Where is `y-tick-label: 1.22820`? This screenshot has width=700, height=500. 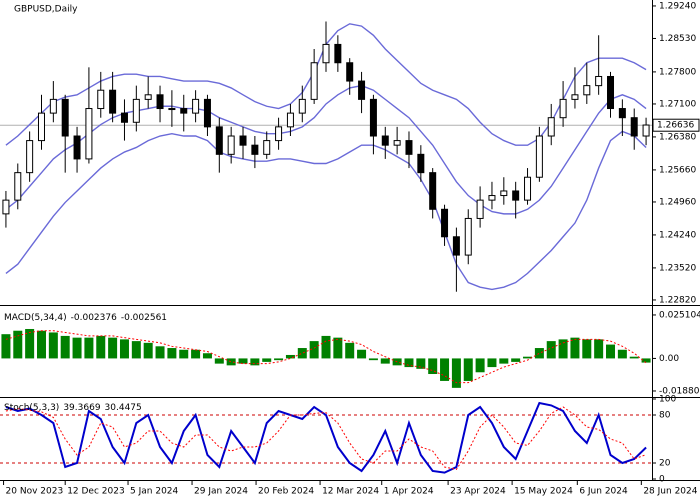
y-tick-label: 1.22820 is located at coordinates (677, 300).